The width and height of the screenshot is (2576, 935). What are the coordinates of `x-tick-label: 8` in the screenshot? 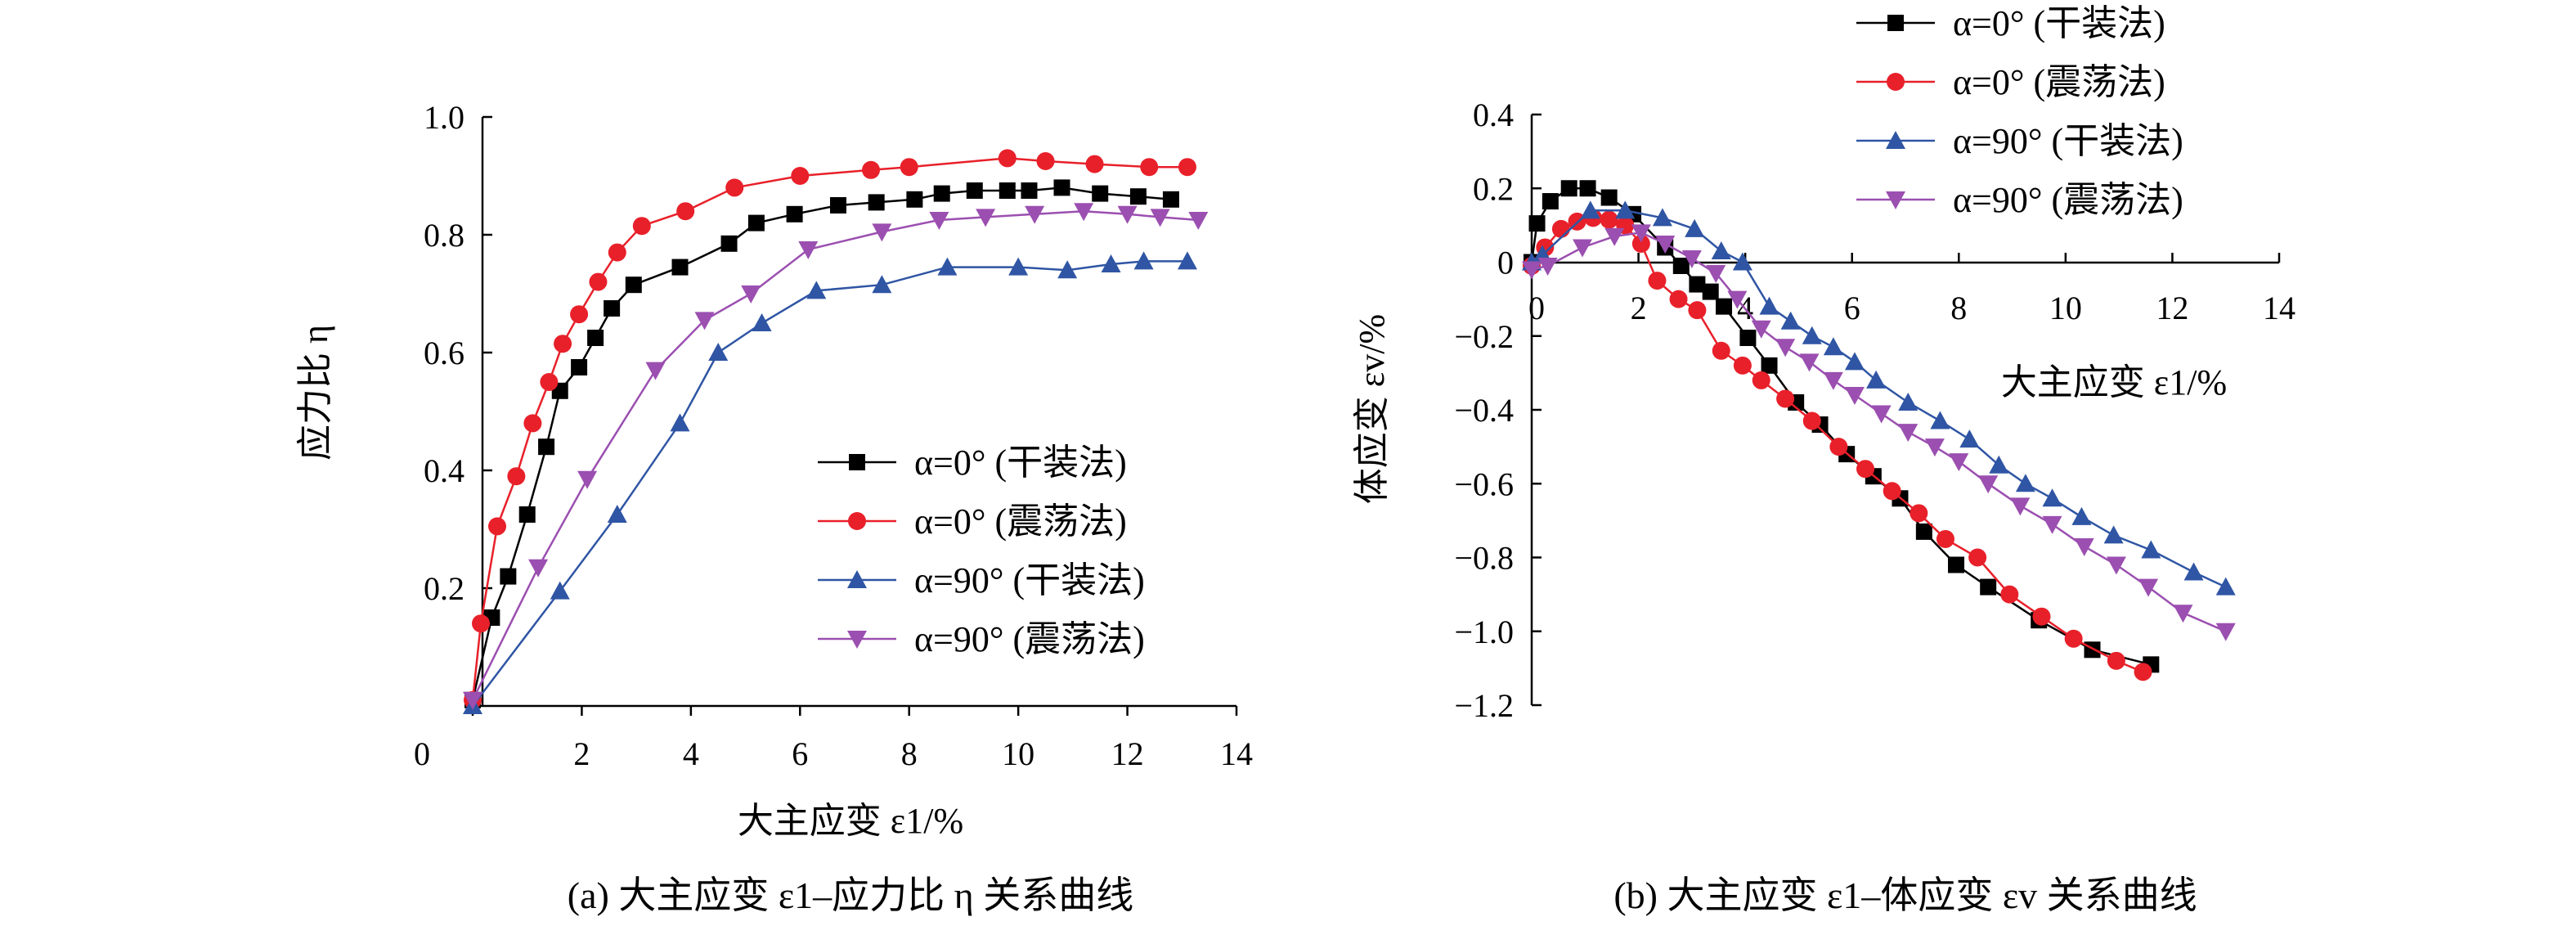 It's located at (1959, 308).